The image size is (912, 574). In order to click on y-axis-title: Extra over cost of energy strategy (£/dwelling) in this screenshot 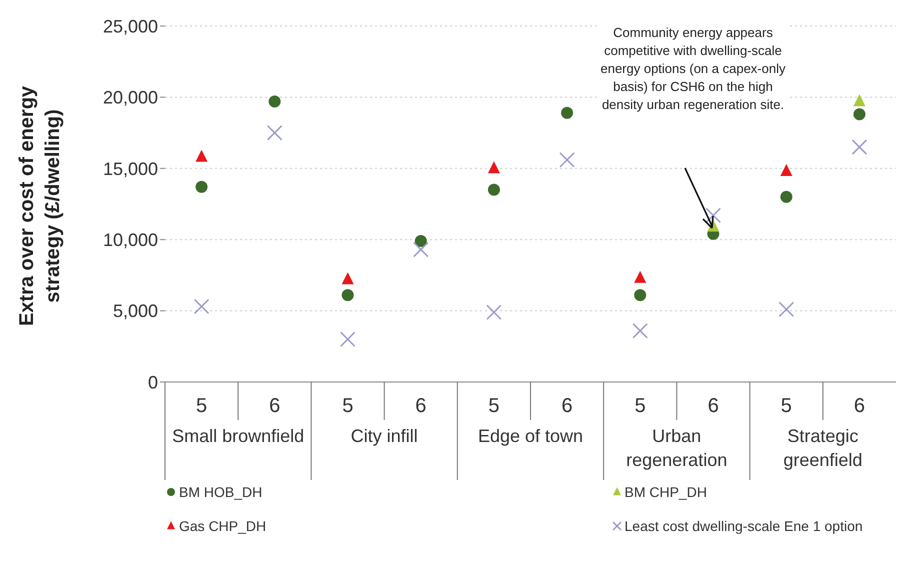, I will do `click(40, 206)`.